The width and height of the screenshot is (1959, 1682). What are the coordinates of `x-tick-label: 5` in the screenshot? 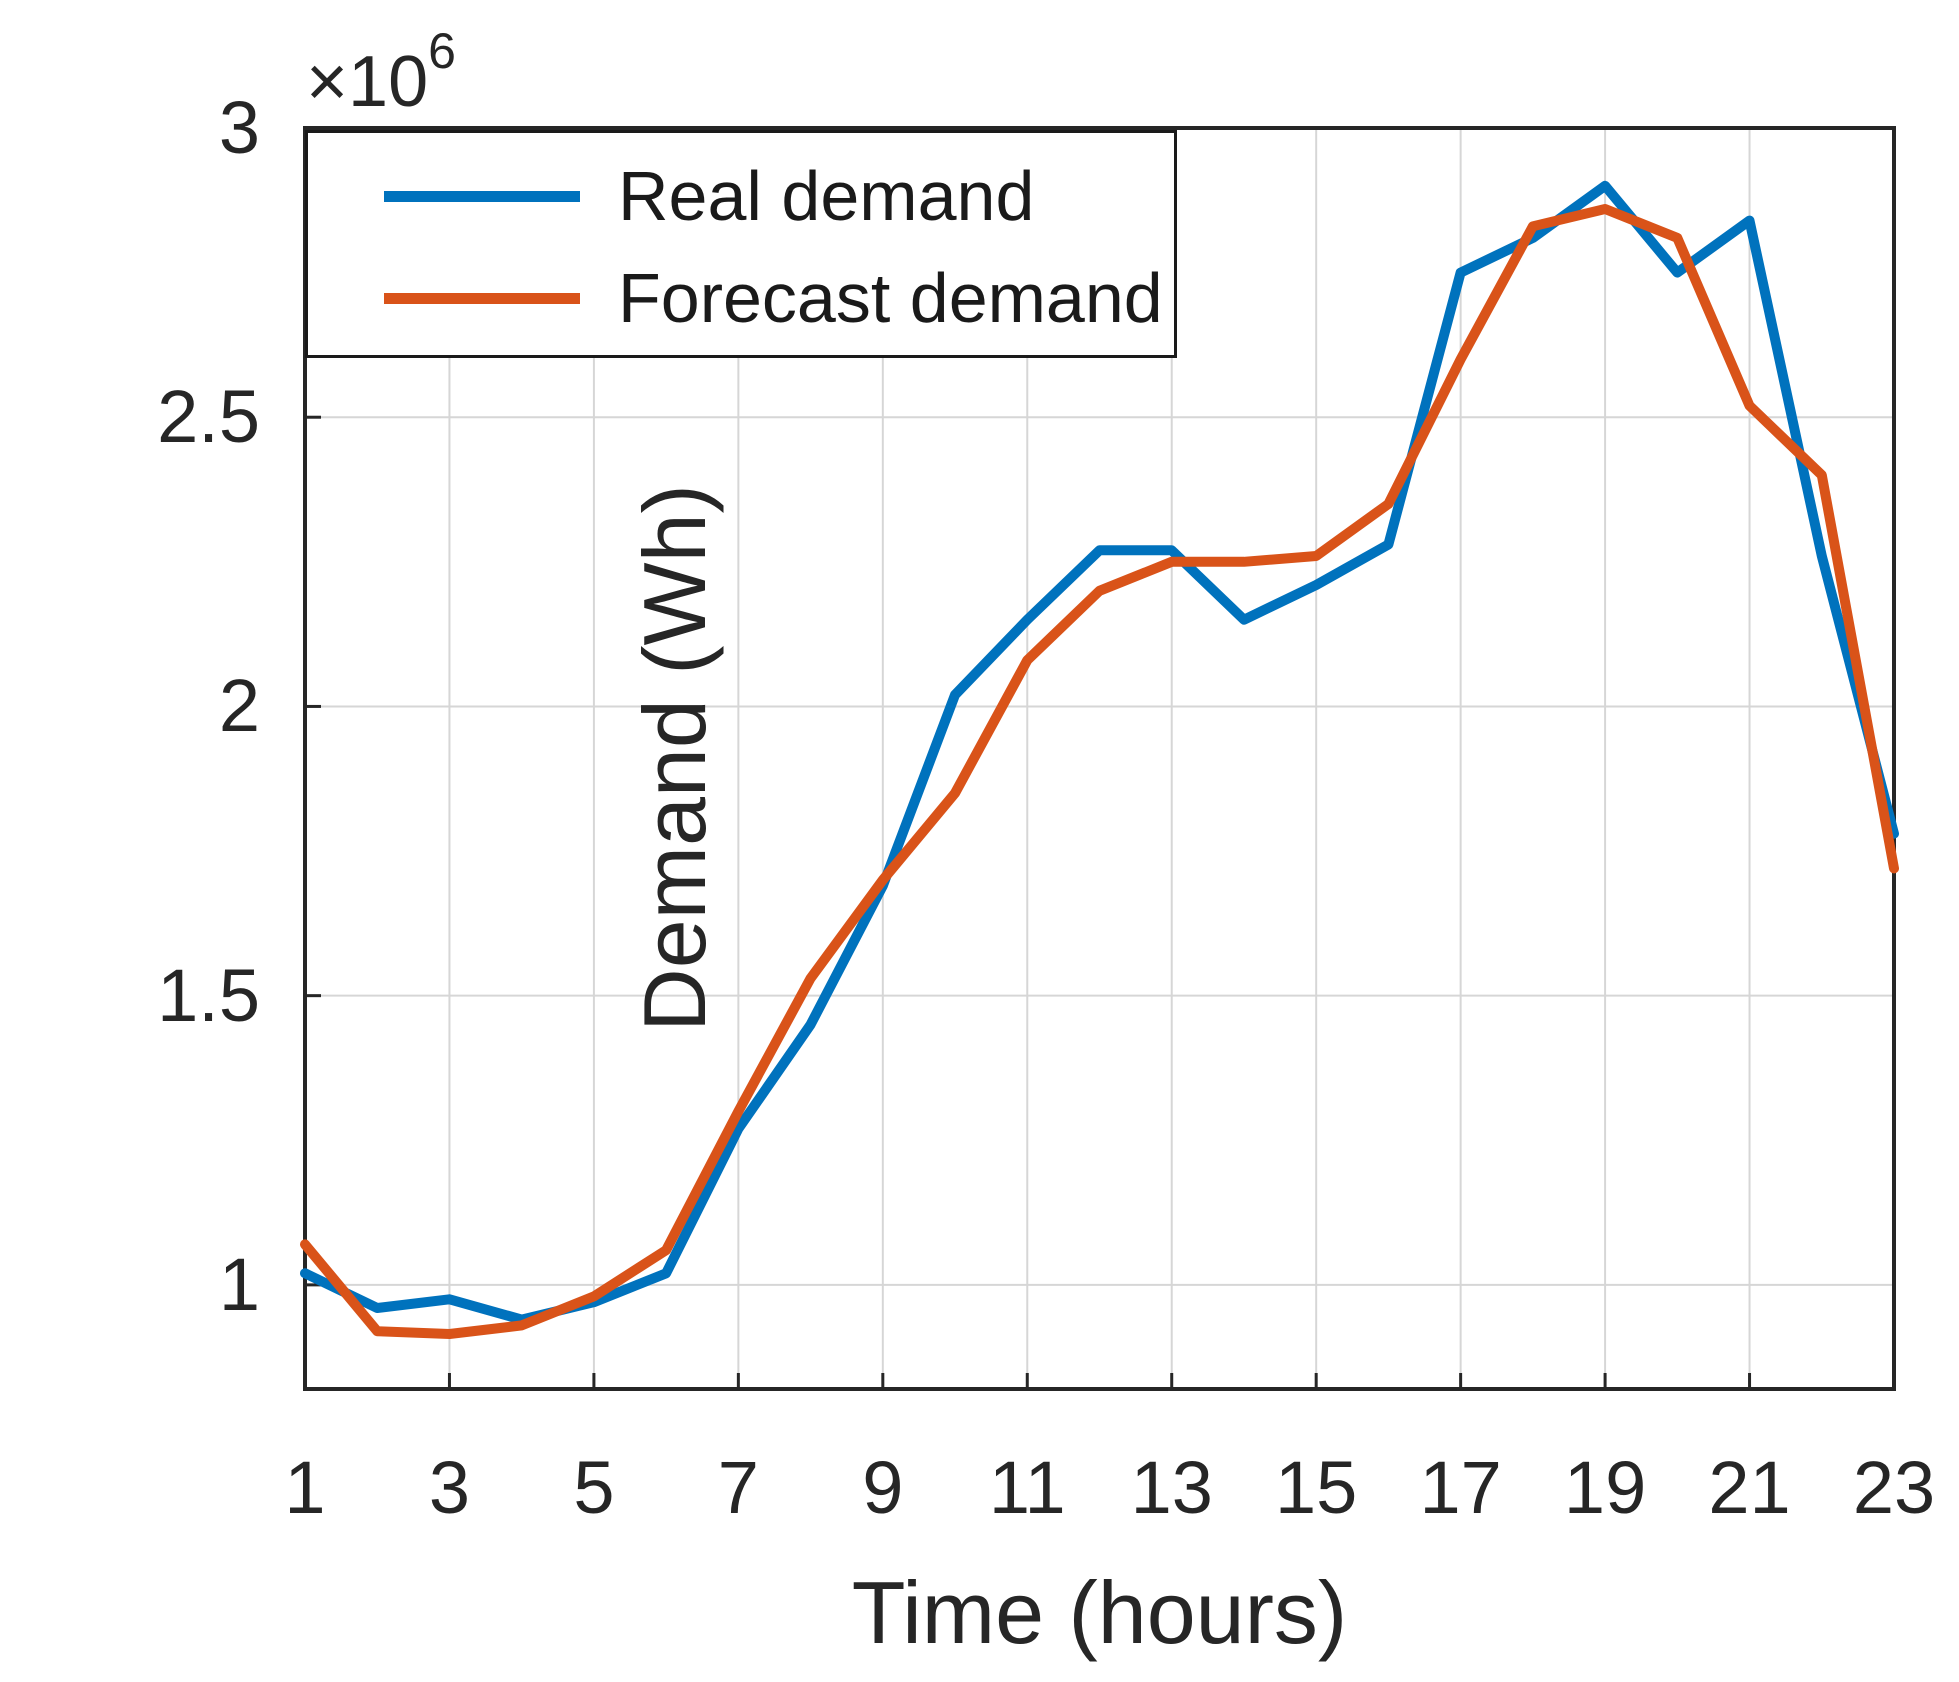 It's located at (594, 1487).